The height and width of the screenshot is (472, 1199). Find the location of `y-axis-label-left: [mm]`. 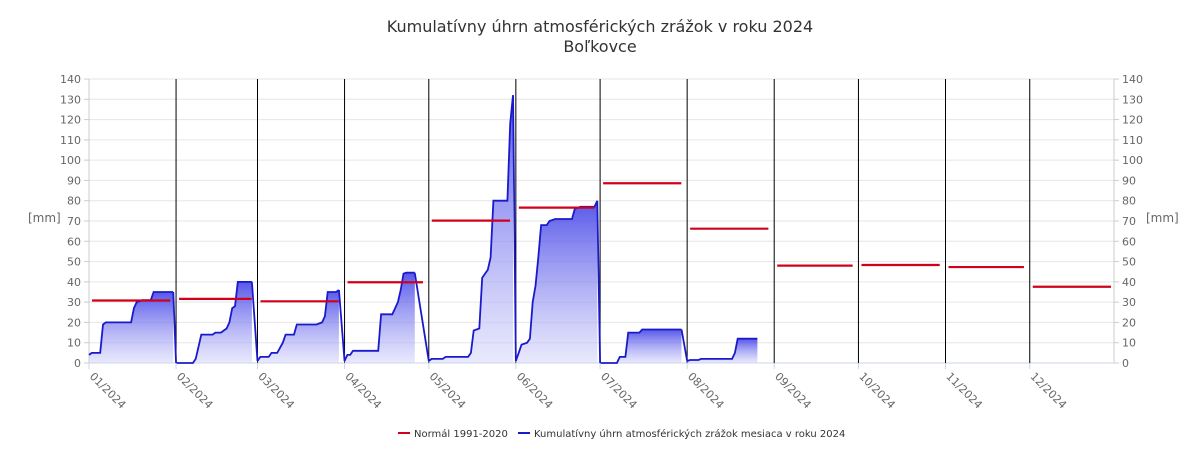

y-axis-label-left: [mm] is located at coordinates (44, 218).